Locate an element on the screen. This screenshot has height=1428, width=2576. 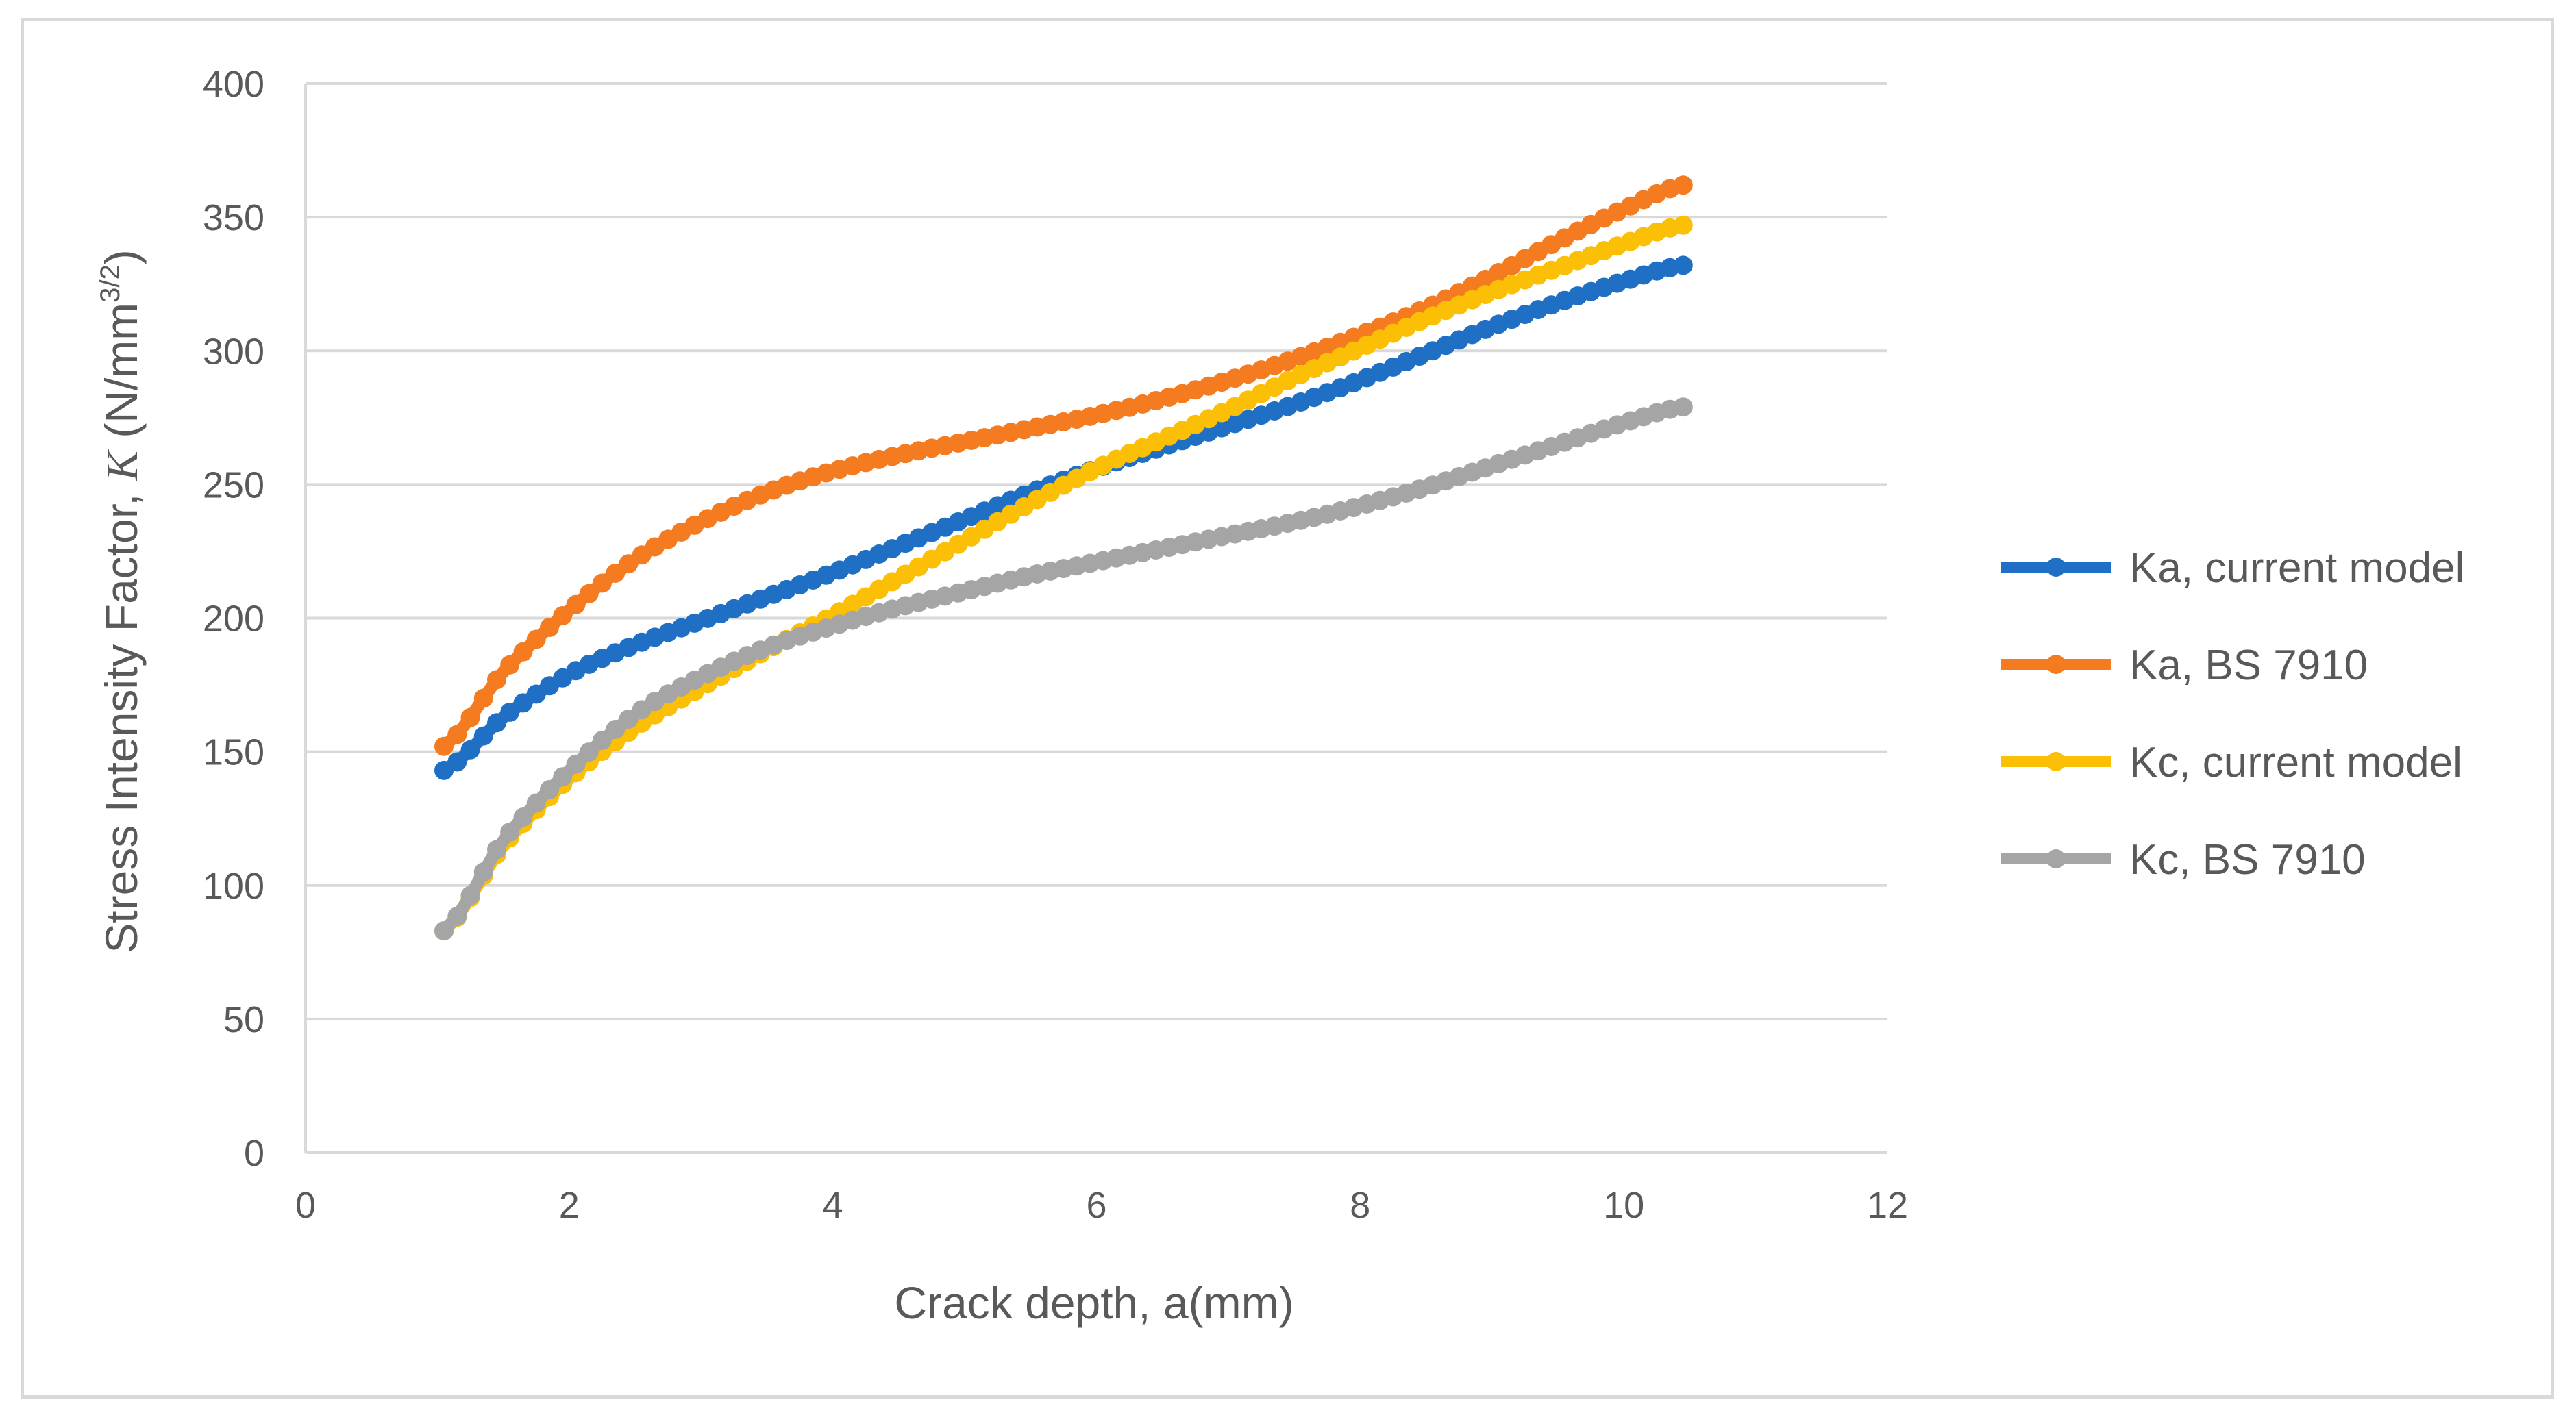
y-tick-label: 50 is located at coordinates (243, 1019).